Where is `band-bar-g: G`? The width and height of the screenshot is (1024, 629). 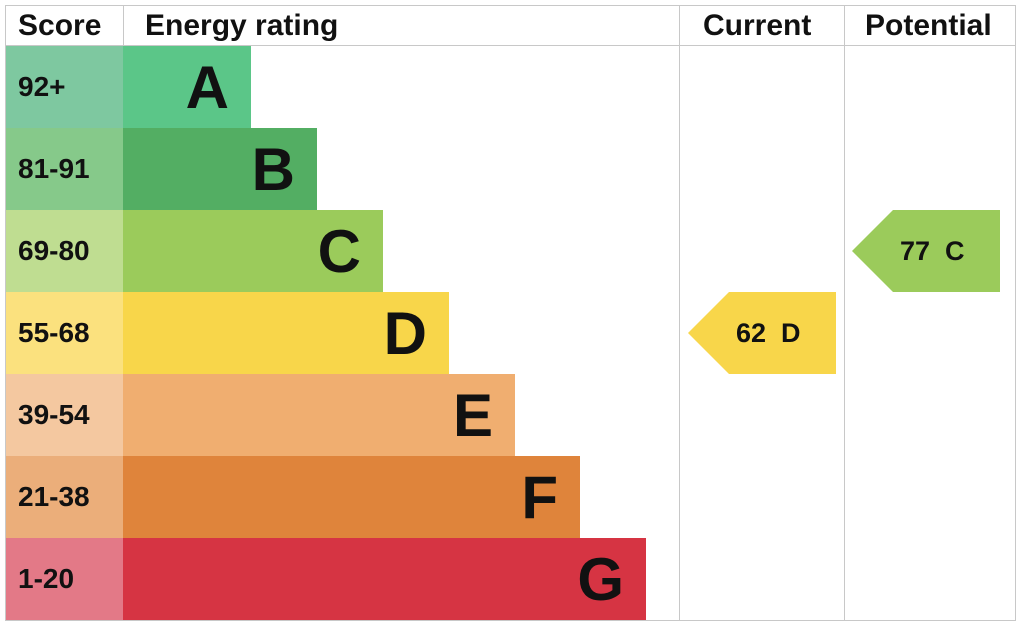 band-bar-g: G is located at coordinates (384, 579).